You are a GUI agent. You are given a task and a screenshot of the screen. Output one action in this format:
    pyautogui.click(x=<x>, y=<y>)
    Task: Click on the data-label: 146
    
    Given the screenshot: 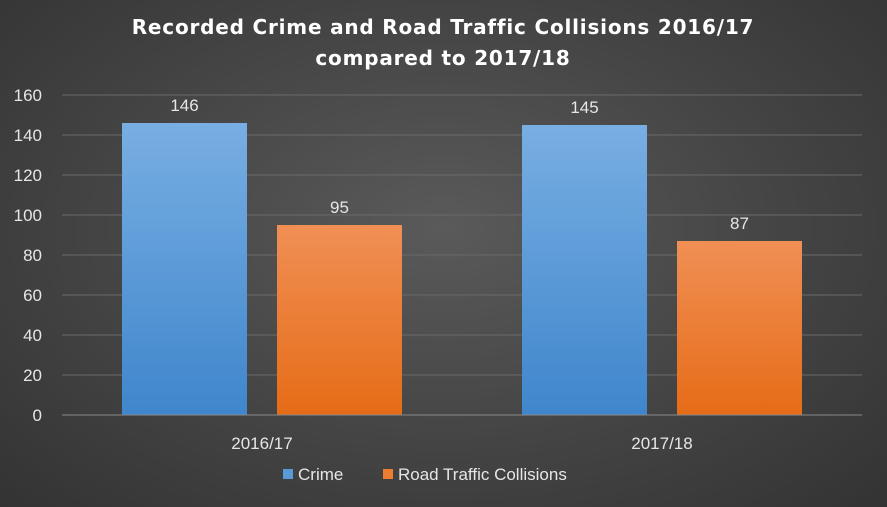 What is the action you would take?
    pyautogui.click(x=184, y=105)
    